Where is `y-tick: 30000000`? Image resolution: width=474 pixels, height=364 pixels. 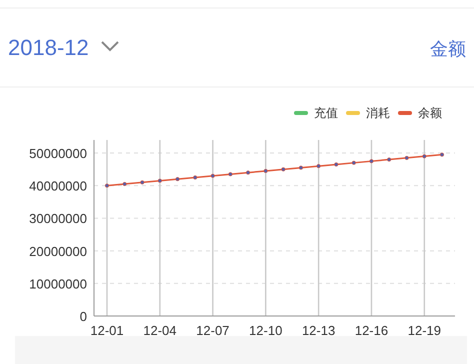 y-tick: 30000000 is located at coordinates (58, 218).